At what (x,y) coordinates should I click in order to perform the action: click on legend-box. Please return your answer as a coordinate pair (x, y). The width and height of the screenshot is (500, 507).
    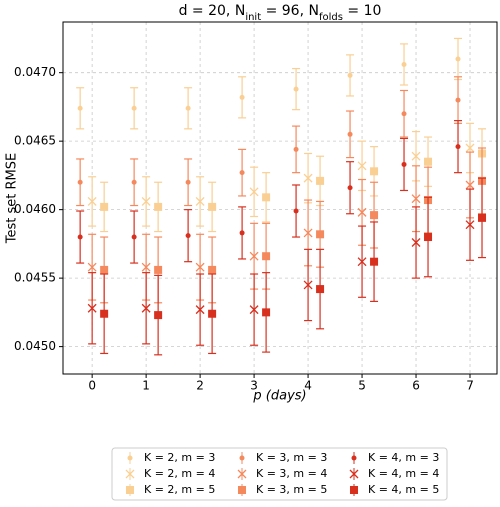
    Looking at the image, I should click on (279, 474).